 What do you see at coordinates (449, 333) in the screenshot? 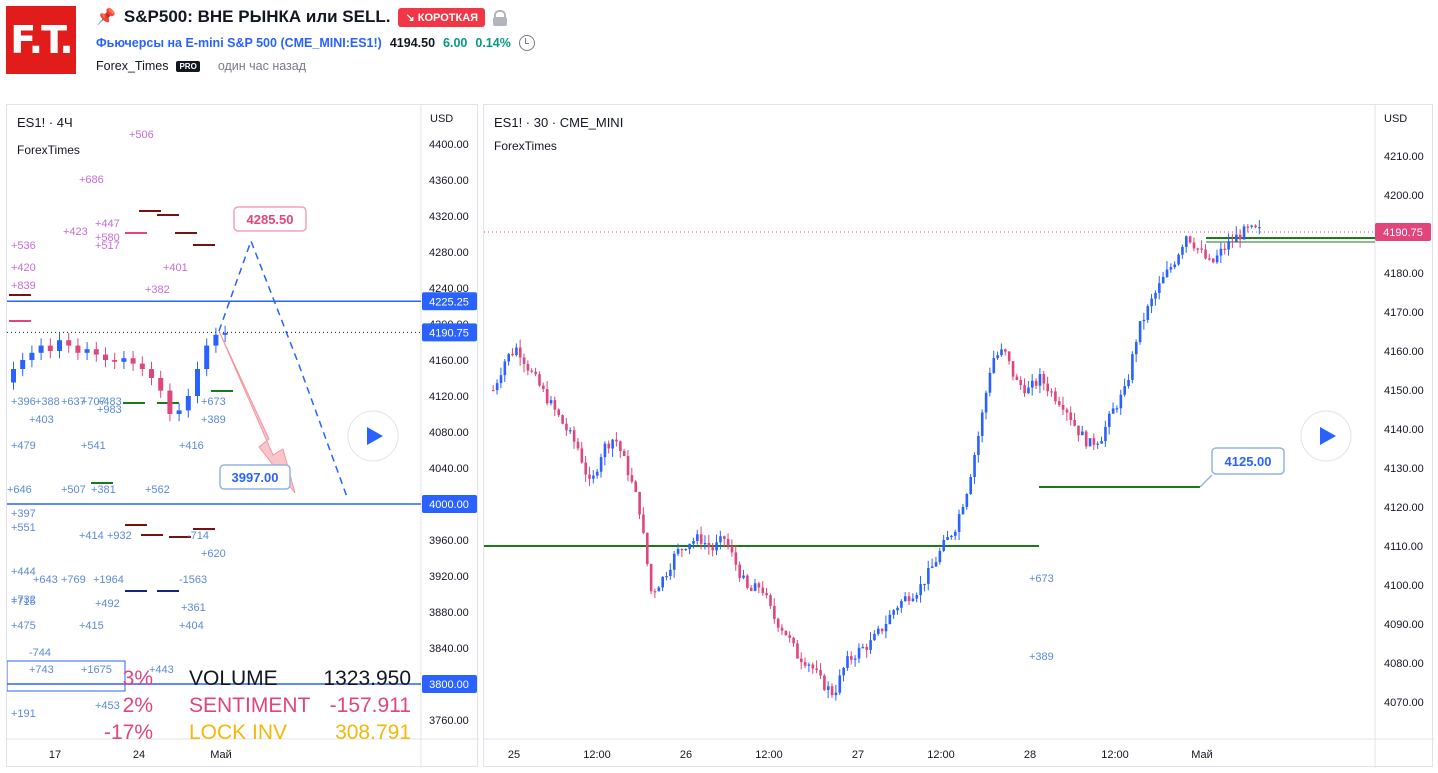
I see `left-price-badge-text: 4190.75` at bounding box center [449, 333].